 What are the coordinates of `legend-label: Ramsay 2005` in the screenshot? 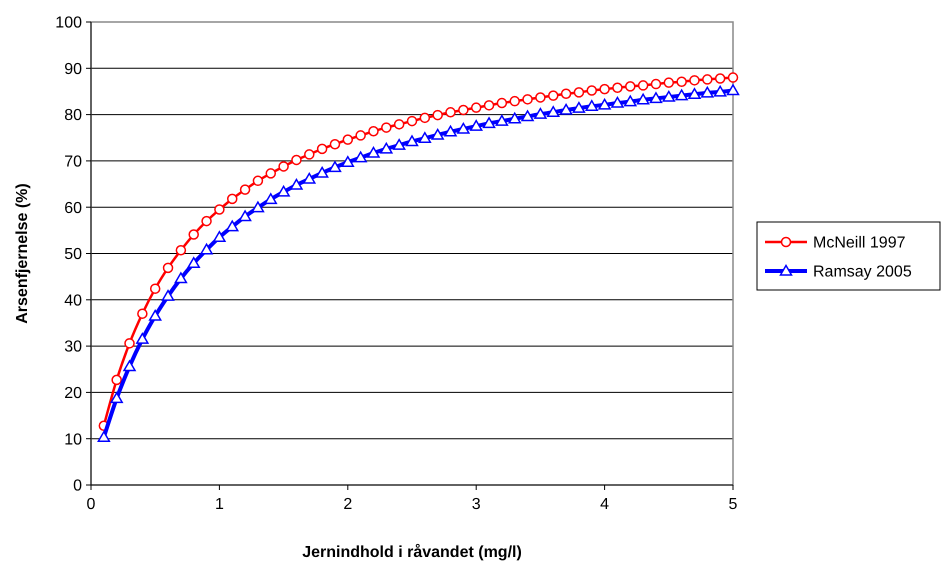 It's located at (862, 272).